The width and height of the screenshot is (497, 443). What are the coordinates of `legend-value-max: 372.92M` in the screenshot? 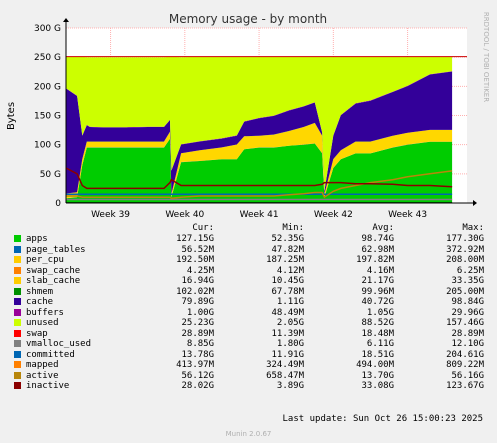 It's located at (465, 249).